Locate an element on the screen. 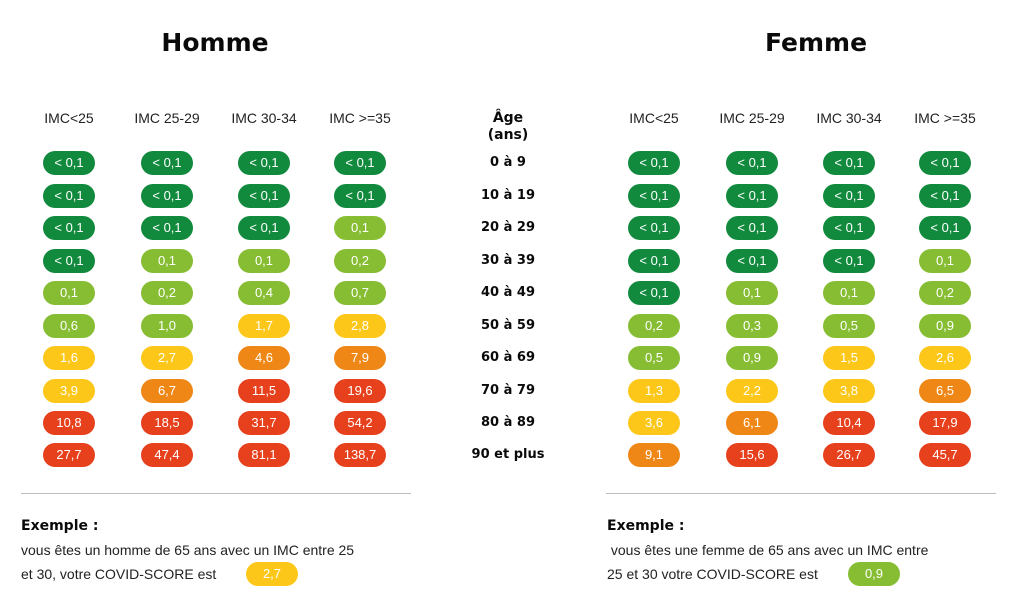  women-col-header-0: IMC<25 is located at coordinates (654, 118).